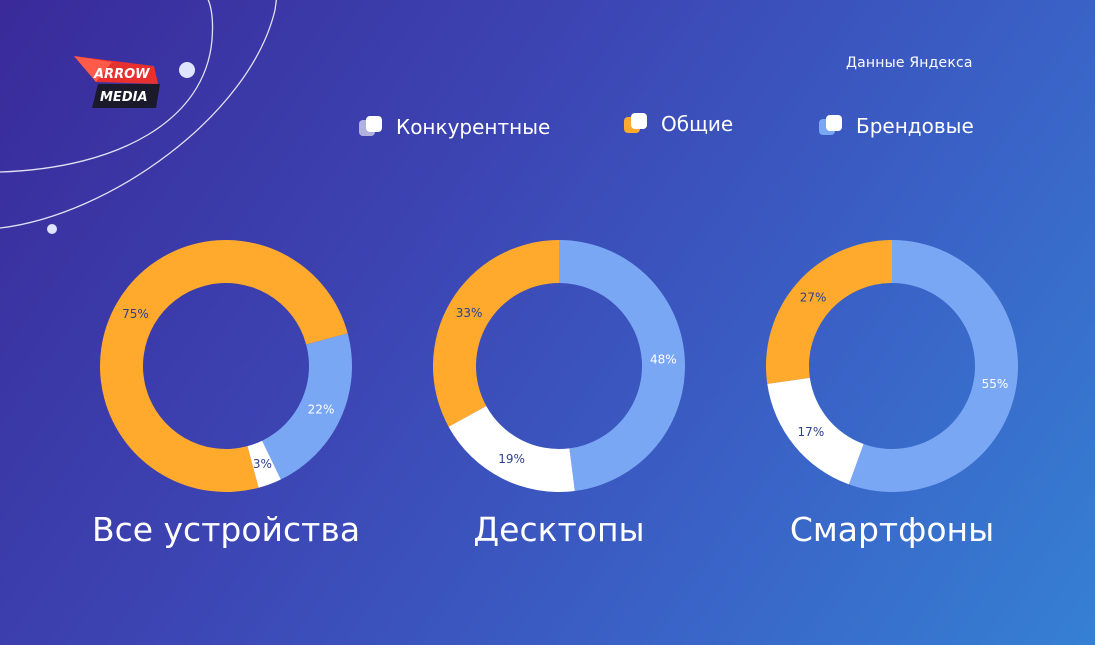 The width and height of the screenshot is (1095, 645). I want to click on donut-chart-all-devices: 75% 22% 3%, so click(226, 366).